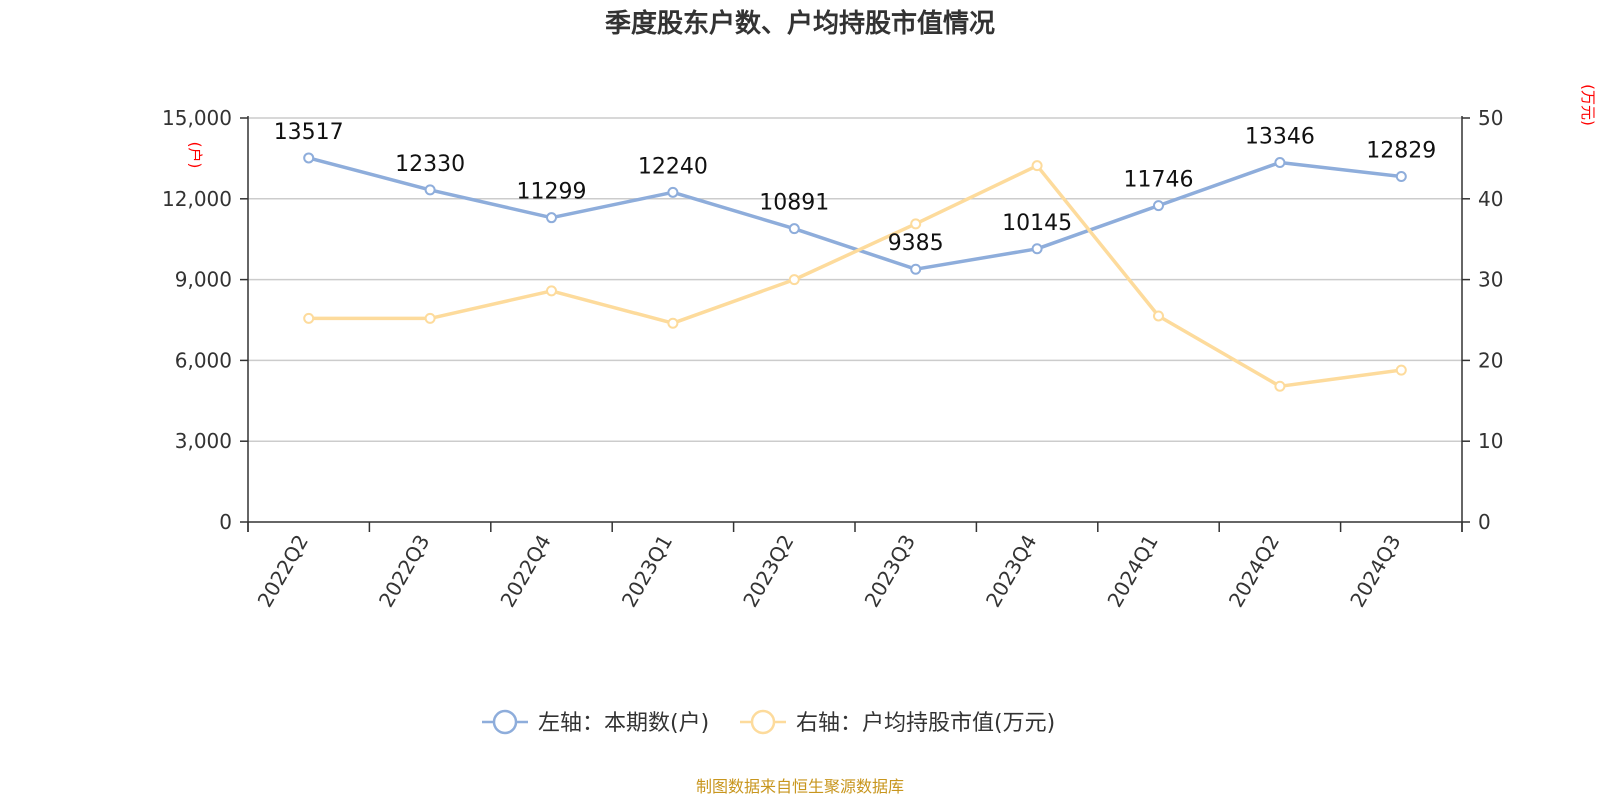 Image resolution: width=1600 pixels, height=800 pixels. Describe the element at coordinates (768, 571) in the screenshot. I see `x-axis-tick-label: 2023Q2` at that location.